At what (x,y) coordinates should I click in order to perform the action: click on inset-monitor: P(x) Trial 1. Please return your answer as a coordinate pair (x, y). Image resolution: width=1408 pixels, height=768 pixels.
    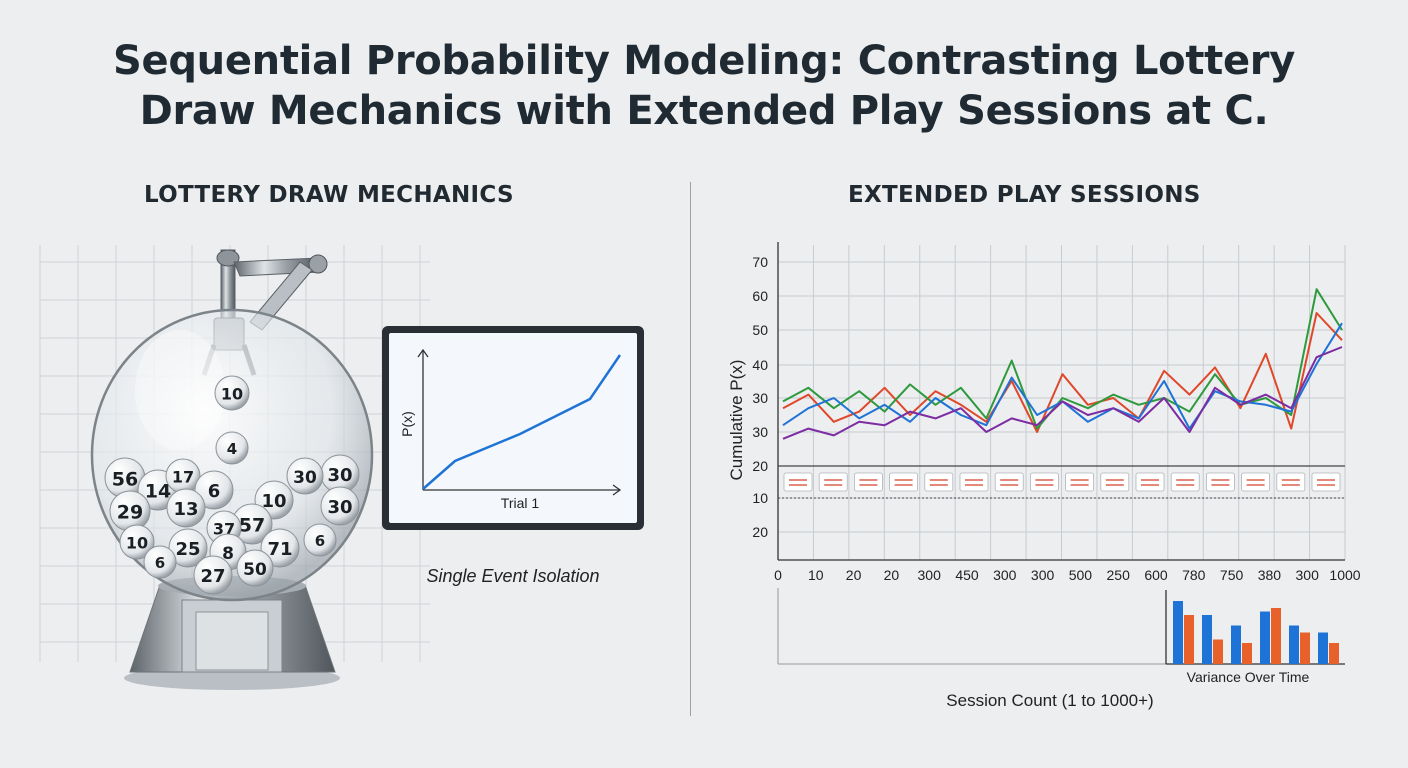
    Looking at the image, I should click on (513, 428).